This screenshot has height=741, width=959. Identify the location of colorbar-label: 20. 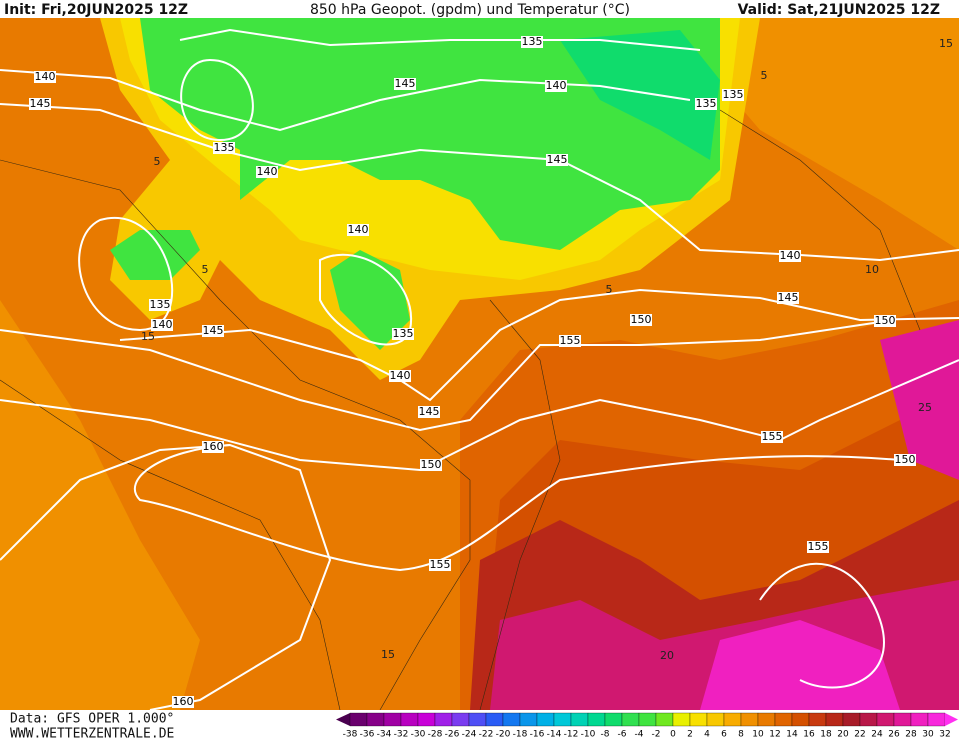
(843, 735).